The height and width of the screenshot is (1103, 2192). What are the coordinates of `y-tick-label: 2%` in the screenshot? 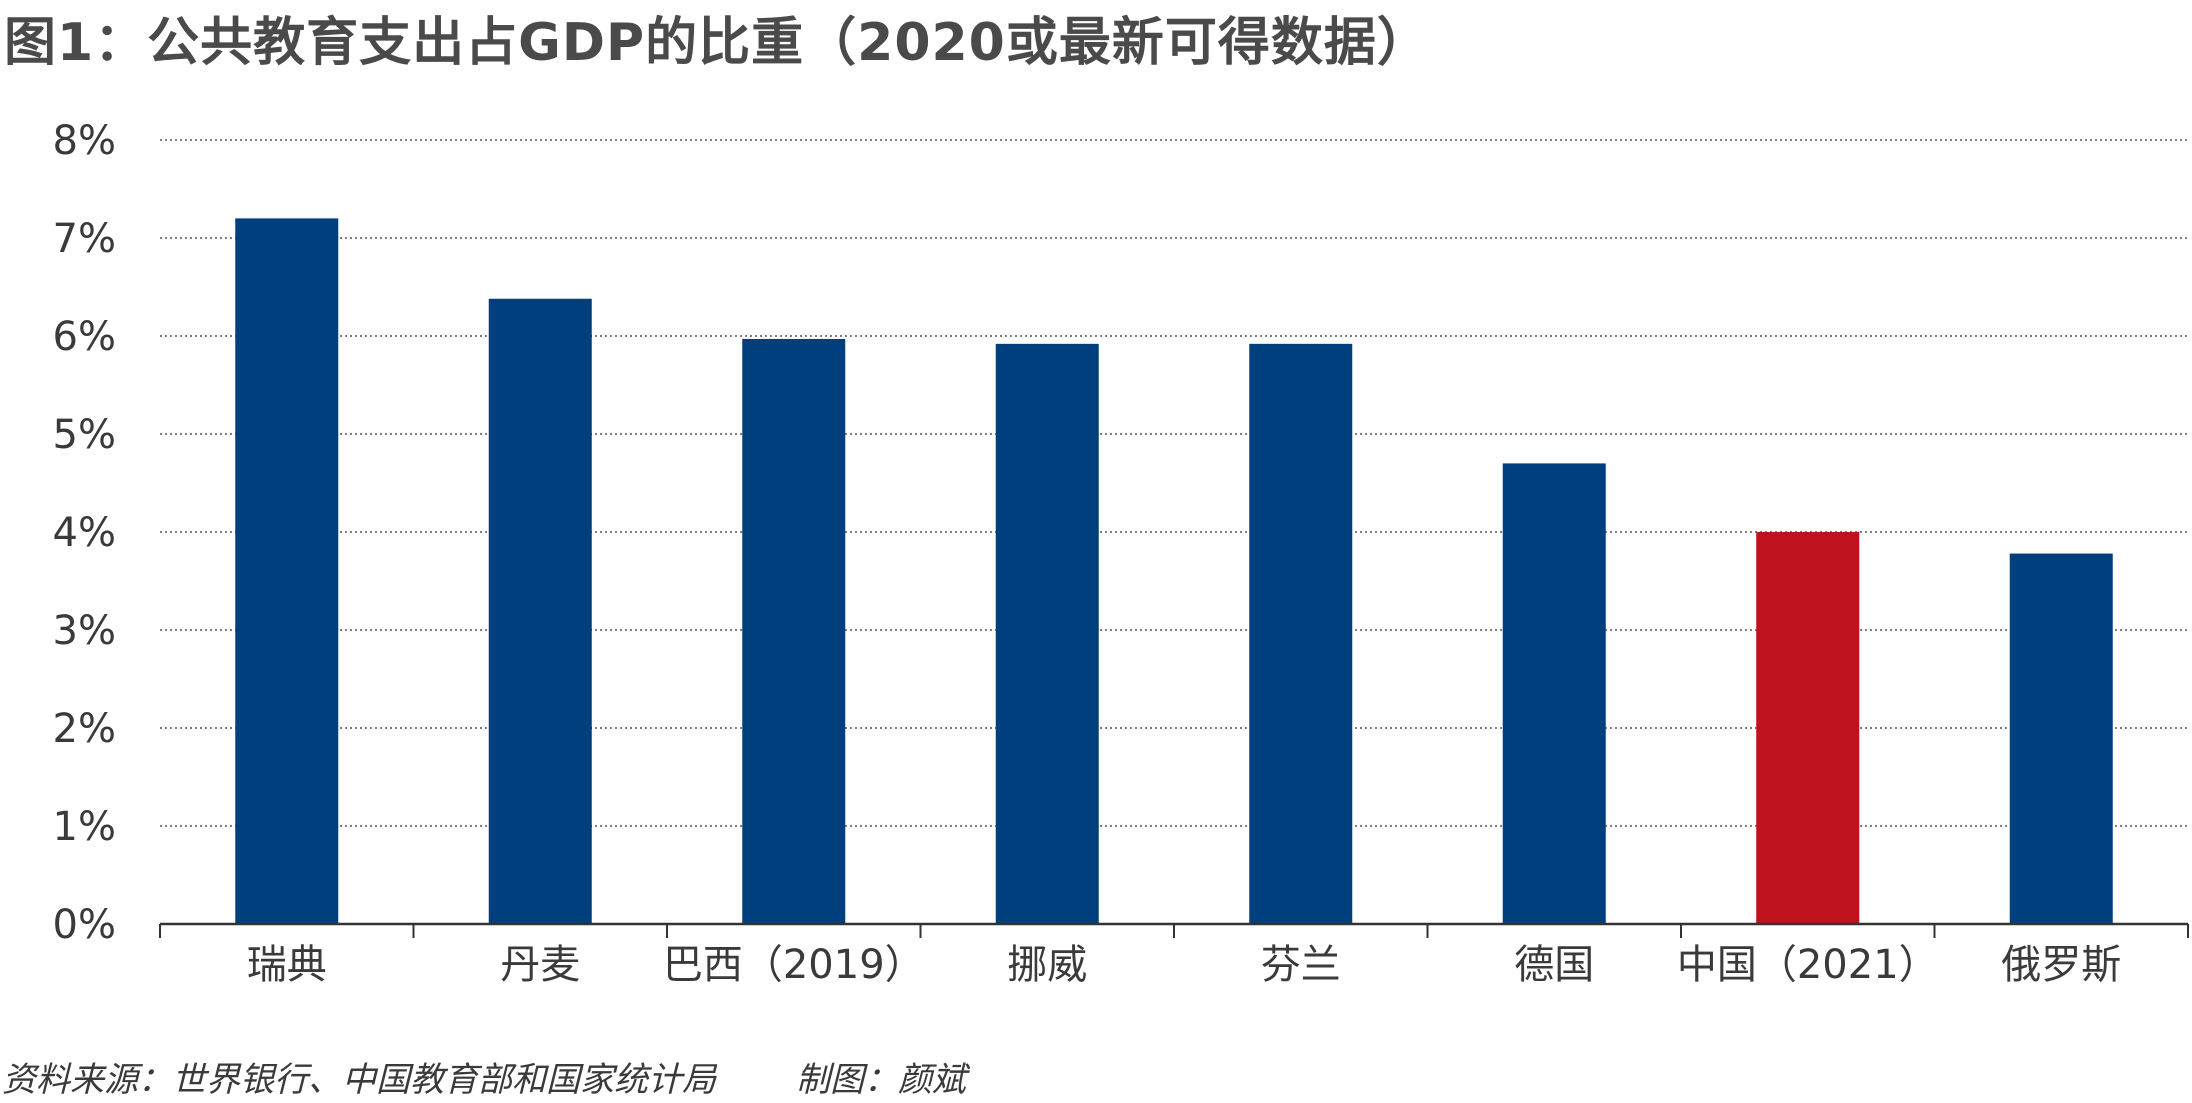 It's located at (84, 729).